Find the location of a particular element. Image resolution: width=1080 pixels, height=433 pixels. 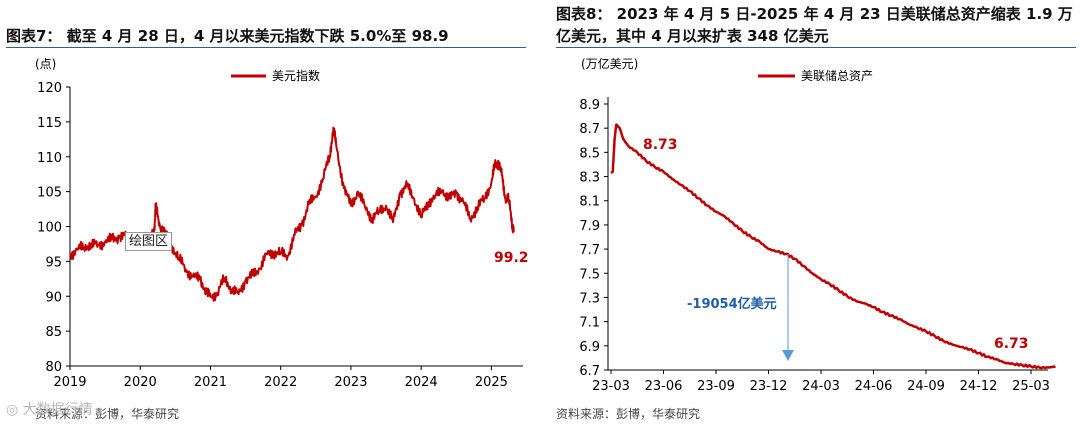

y-tick-label: 6.7 is located at coordinates (589, 371).